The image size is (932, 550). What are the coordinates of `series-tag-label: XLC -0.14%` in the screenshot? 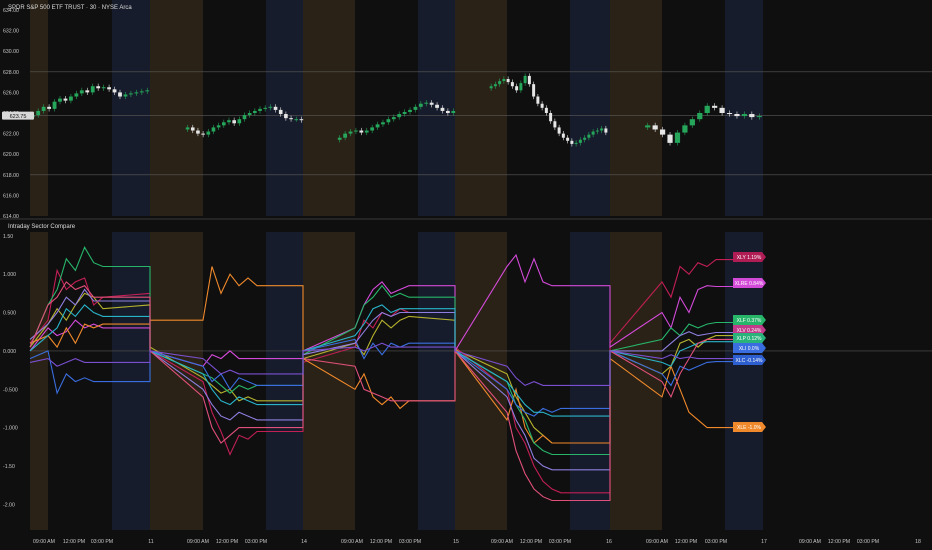 It's located at (750, 361).